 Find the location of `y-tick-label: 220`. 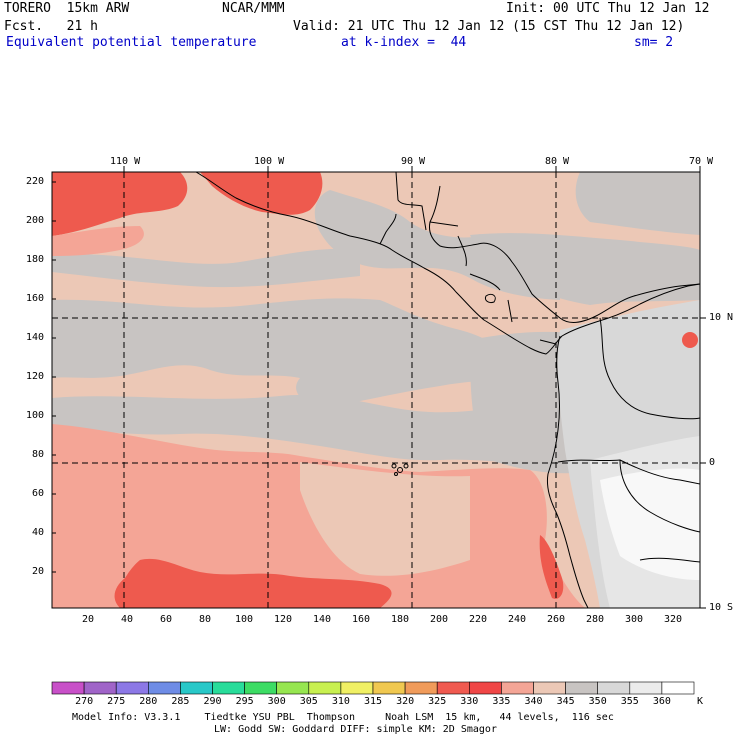

y-tick-label: 220 is located at coordinates (35, 181).